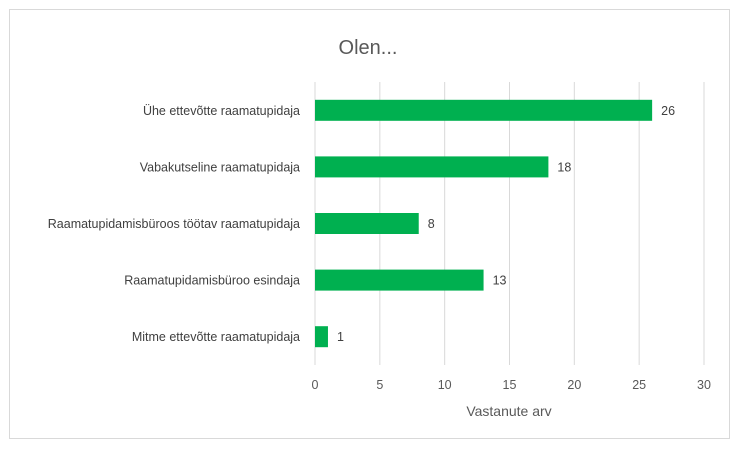  Describe the element at coordinates (315, 385) in the screenshot. I see `x-tick-label: 0` at that location.